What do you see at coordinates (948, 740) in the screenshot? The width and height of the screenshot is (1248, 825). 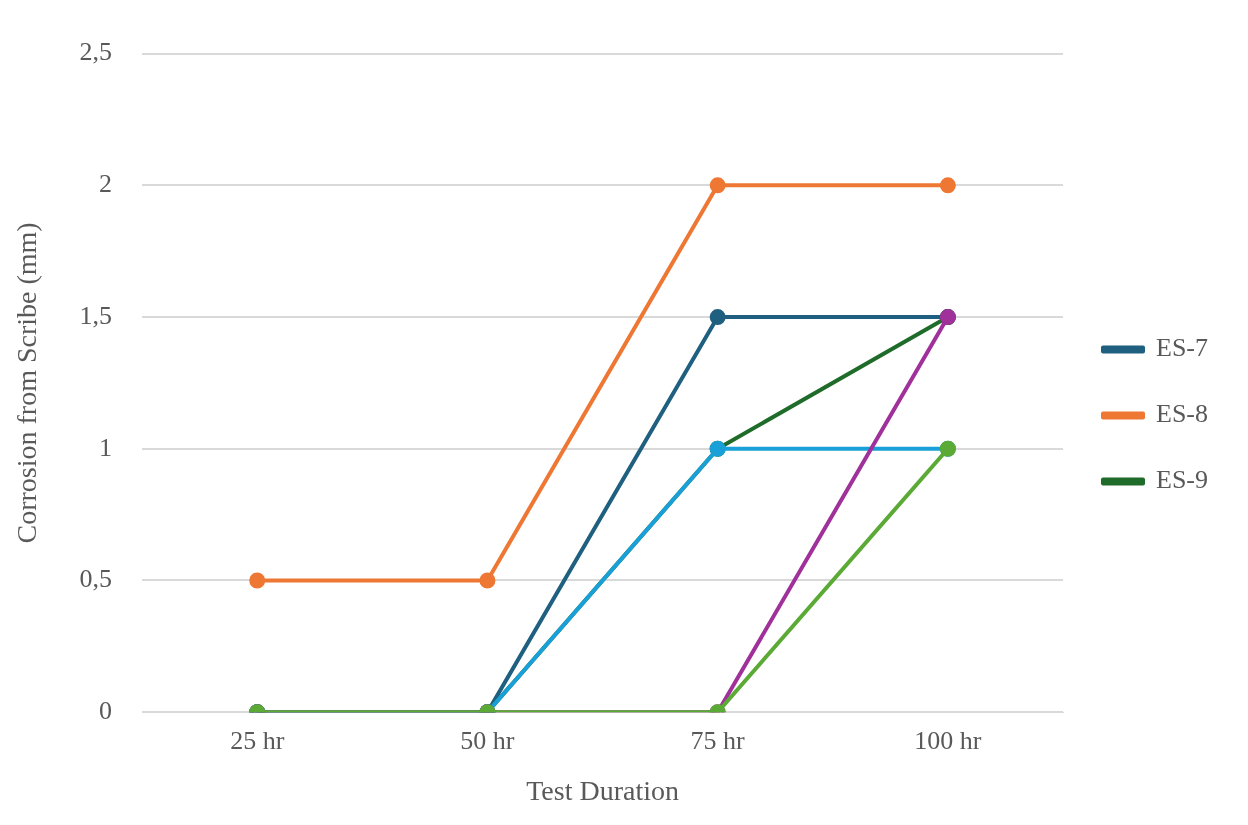 I see `x-tick-label: 100 hr` at bounding box center [948, 740].